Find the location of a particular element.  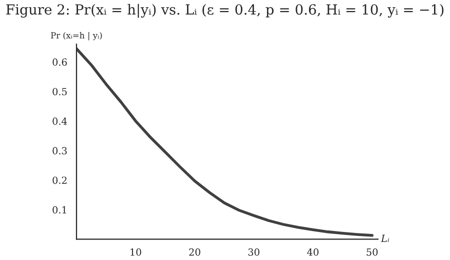

x-tick-label: 40 is located at coordinates (313, 252).